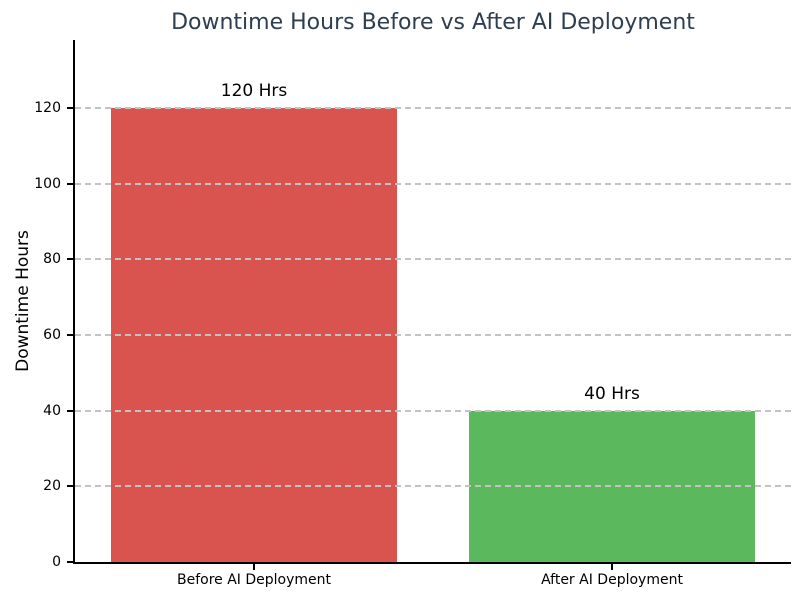 This screenshot has width=800, height=600. What do you see at coordinates (612, 393) in the screenshot?
I see `bar-value-label-after-ai-deployment: 40 Hrs` at bounding box center [612, 393].